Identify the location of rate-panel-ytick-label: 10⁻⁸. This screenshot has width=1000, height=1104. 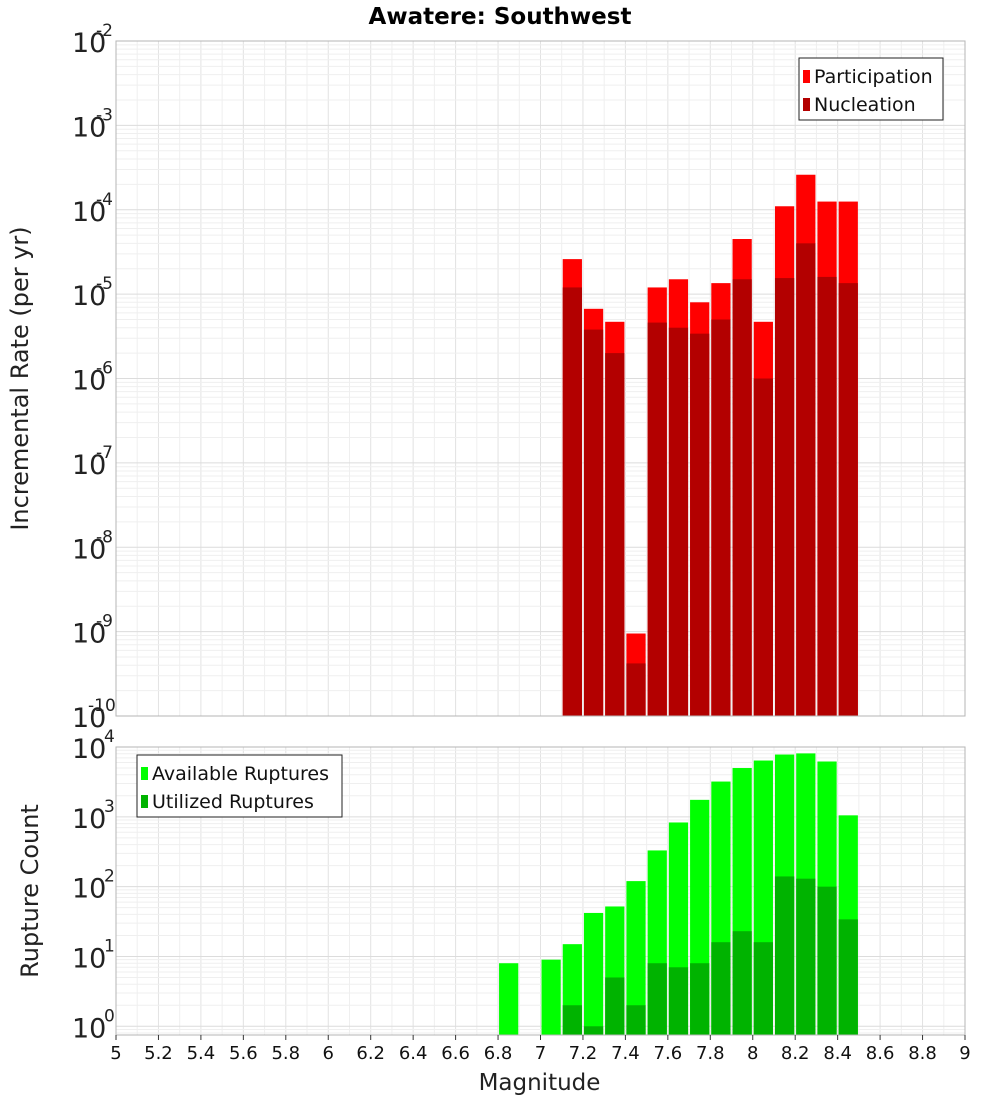
(92, 546).